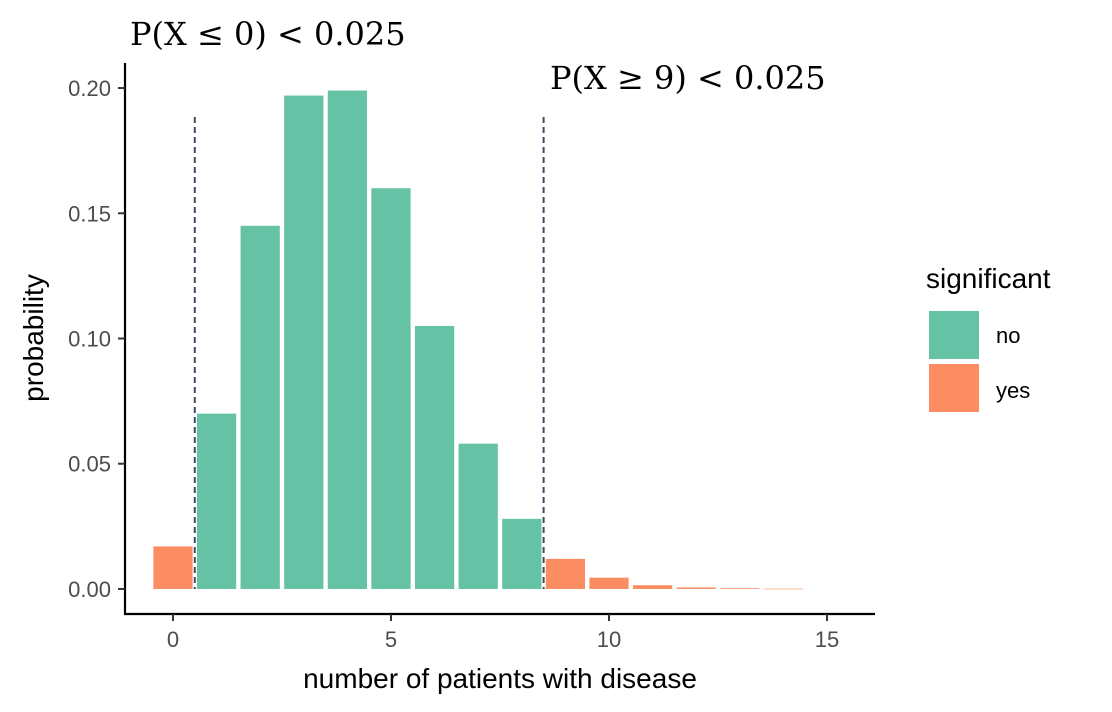  What do you see at coordinates (89, 589) in the screenshot?
I see `y-tick-label: 0.00` at bounding box center [89, 589].